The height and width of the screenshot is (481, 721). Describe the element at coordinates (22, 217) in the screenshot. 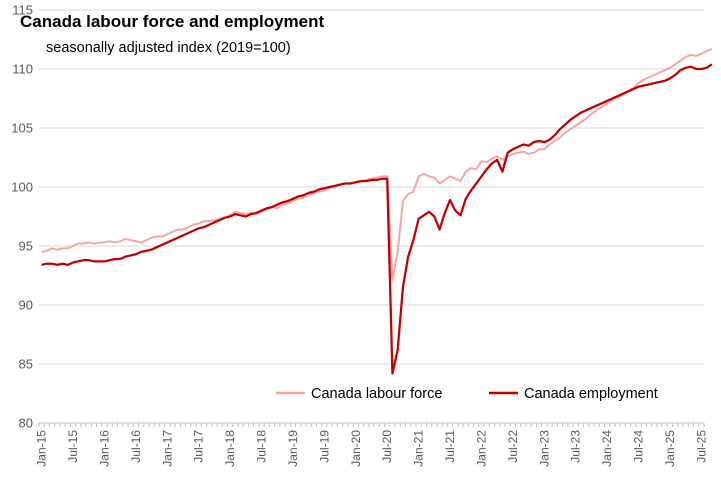

I see `y-axis-ticks: 80 85 90 95 100 105 110 115` at that location.